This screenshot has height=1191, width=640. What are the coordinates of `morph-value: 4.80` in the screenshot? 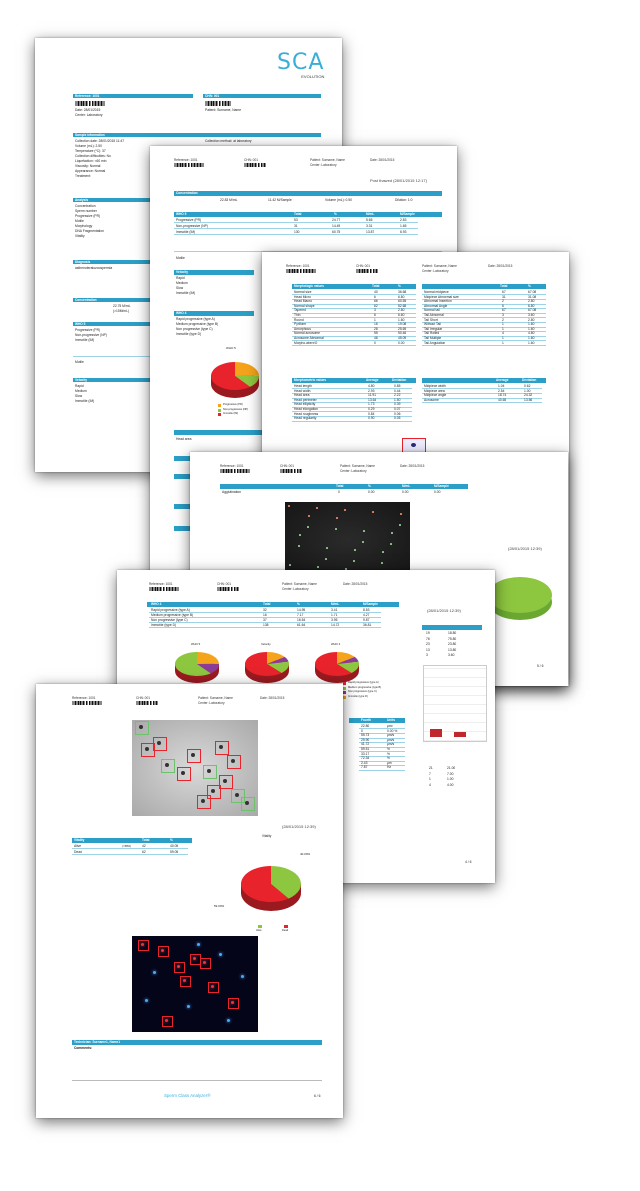 It's located at (531, 333).